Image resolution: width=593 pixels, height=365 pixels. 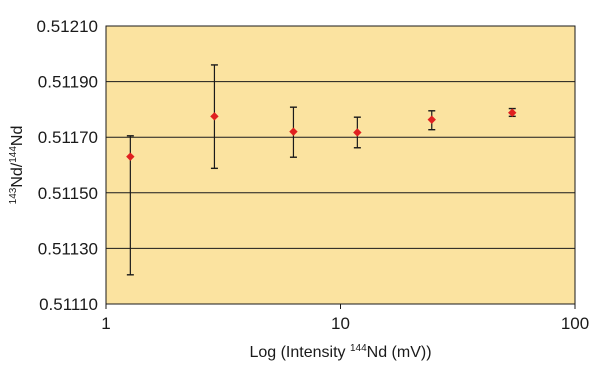 I want to click on y-tick-label: 0.51190, so click(x=68, y=82).